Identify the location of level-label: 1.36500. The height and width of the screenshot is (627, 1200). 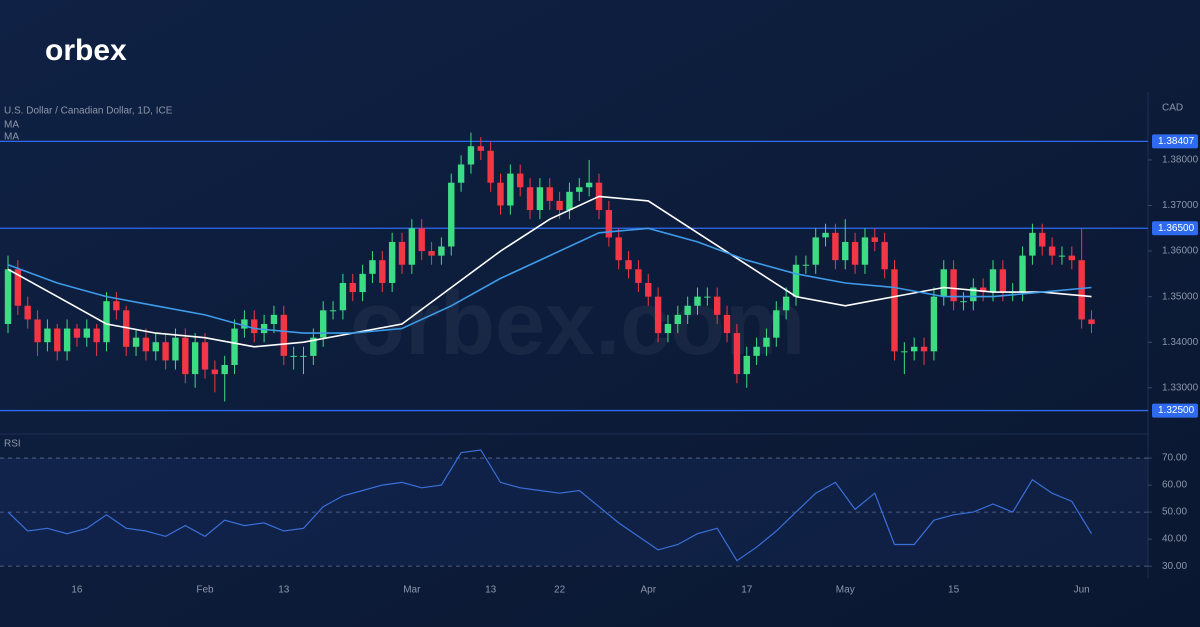
(1176, 228).